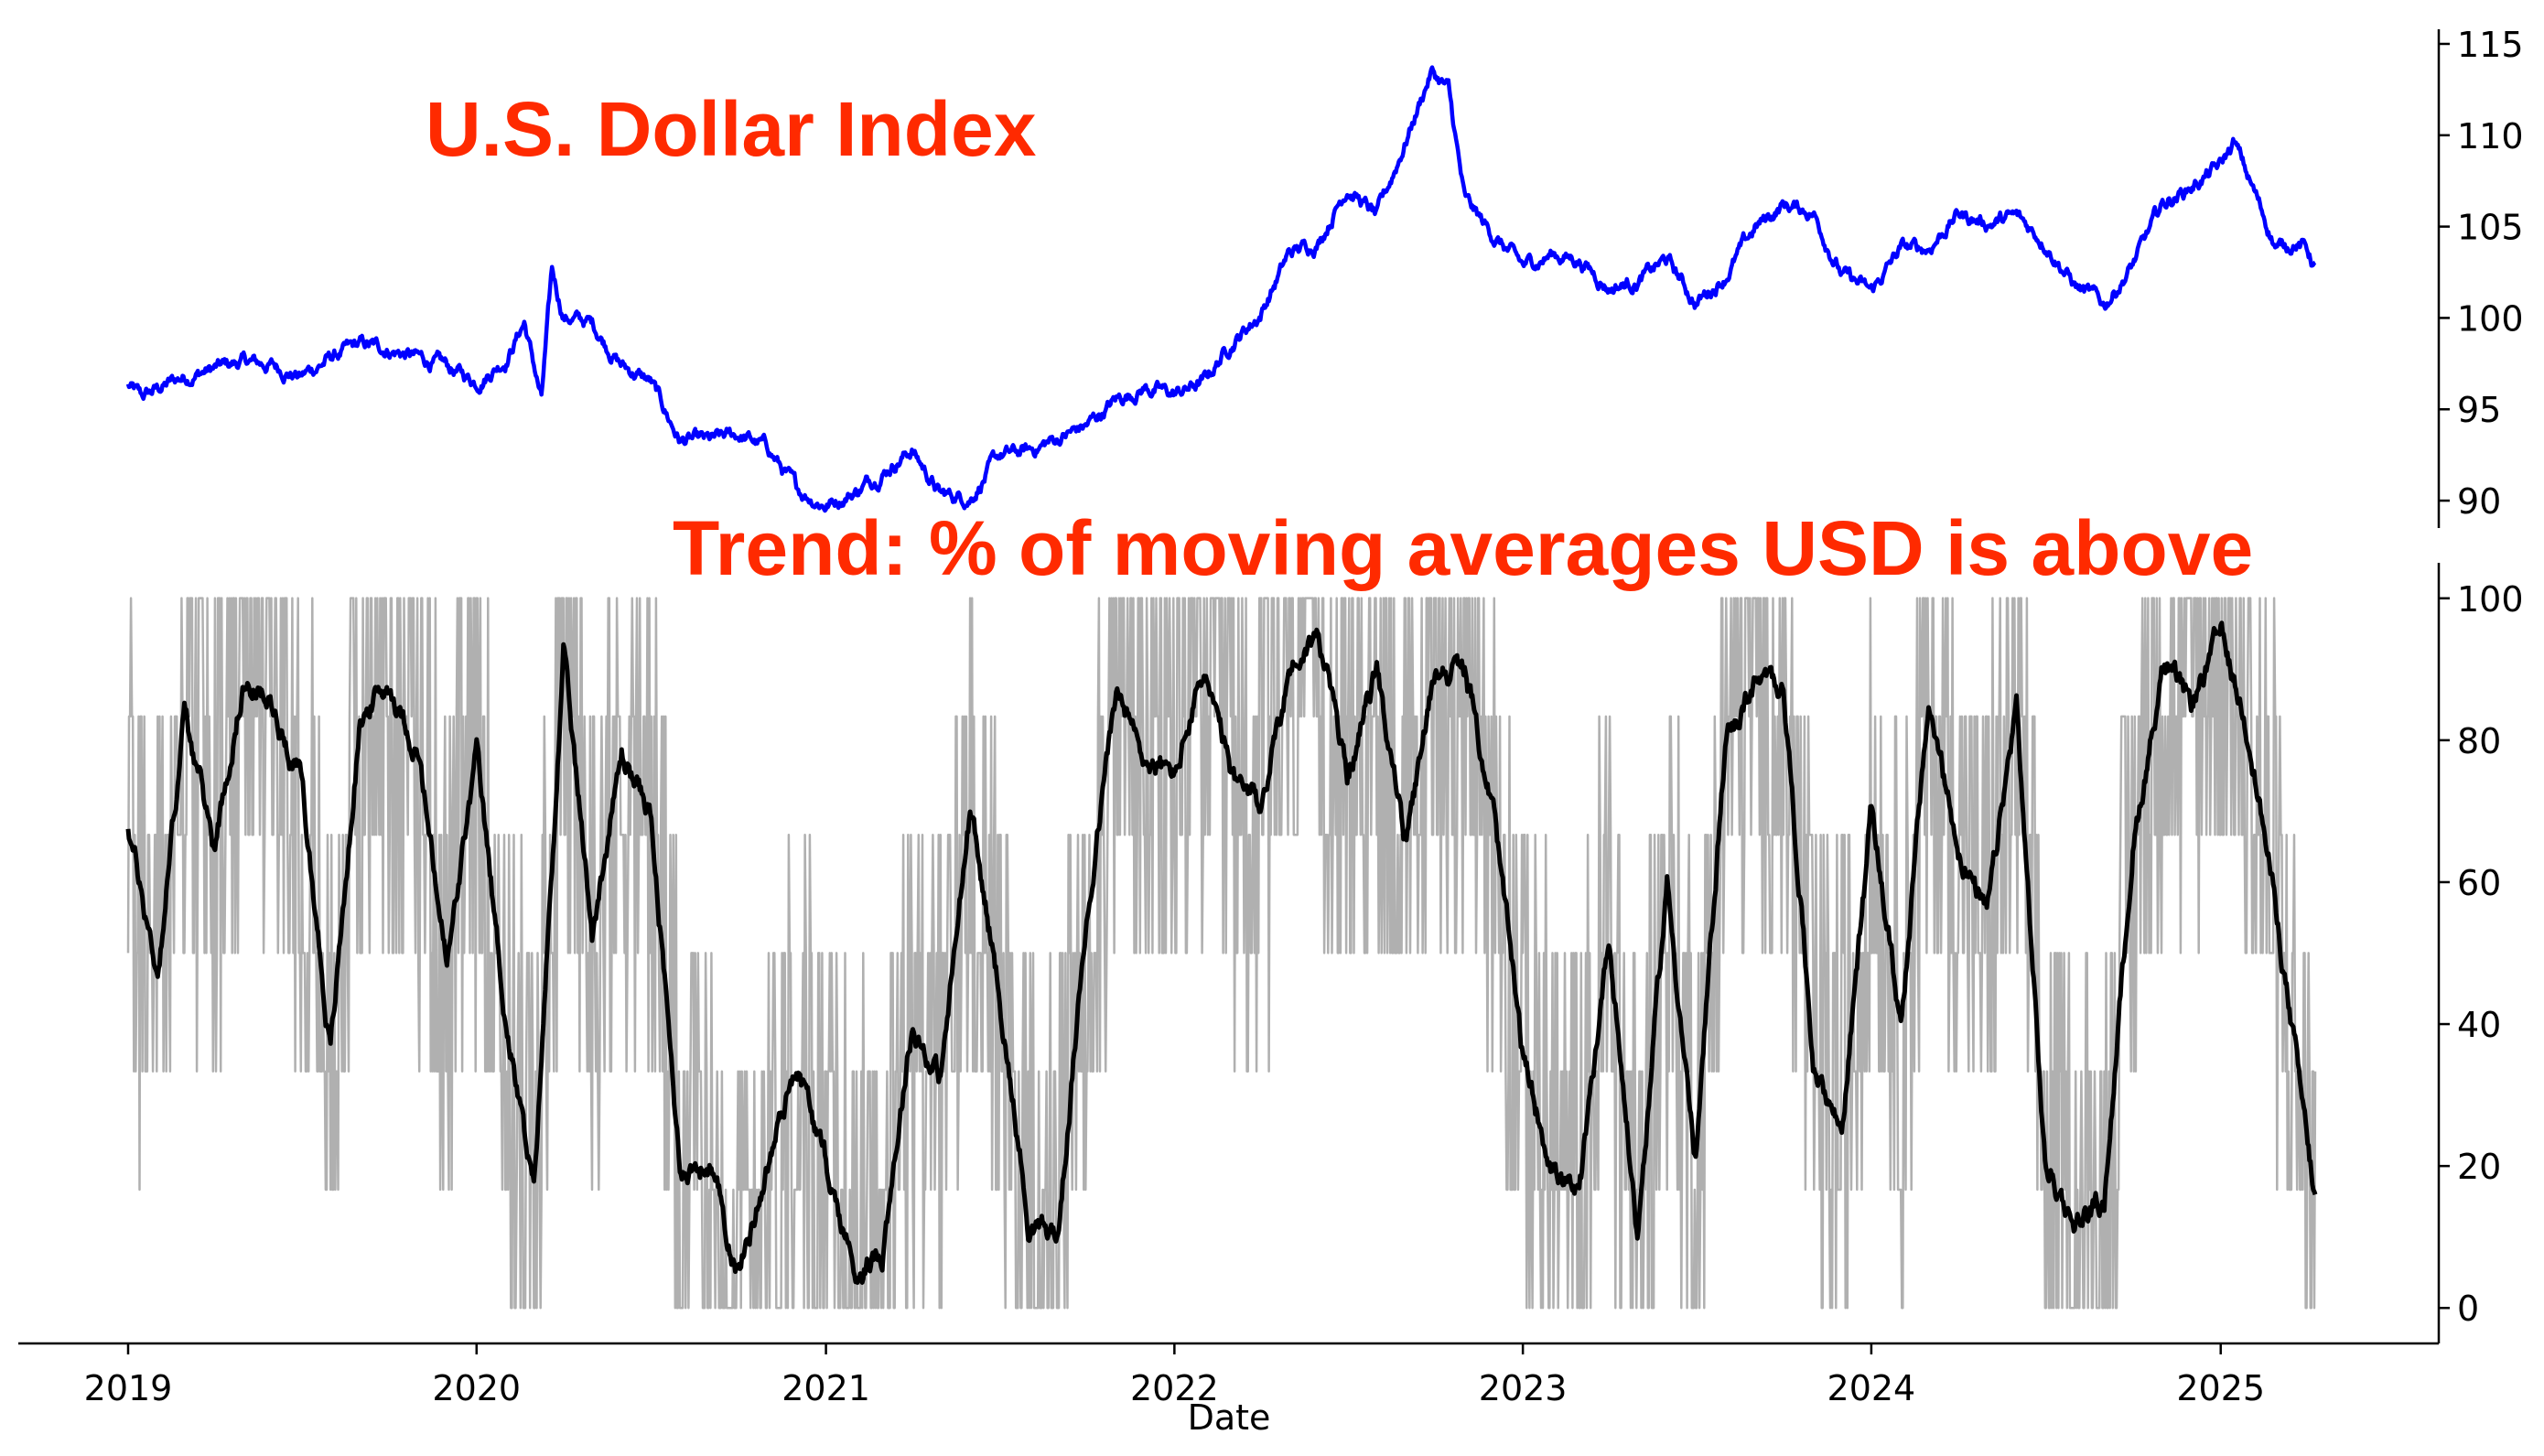  What do you see at coordinates (2479, 1025) in the screenshot?
I see `trend-y-tick-label: 40` at bounding box center [2479, 1025].